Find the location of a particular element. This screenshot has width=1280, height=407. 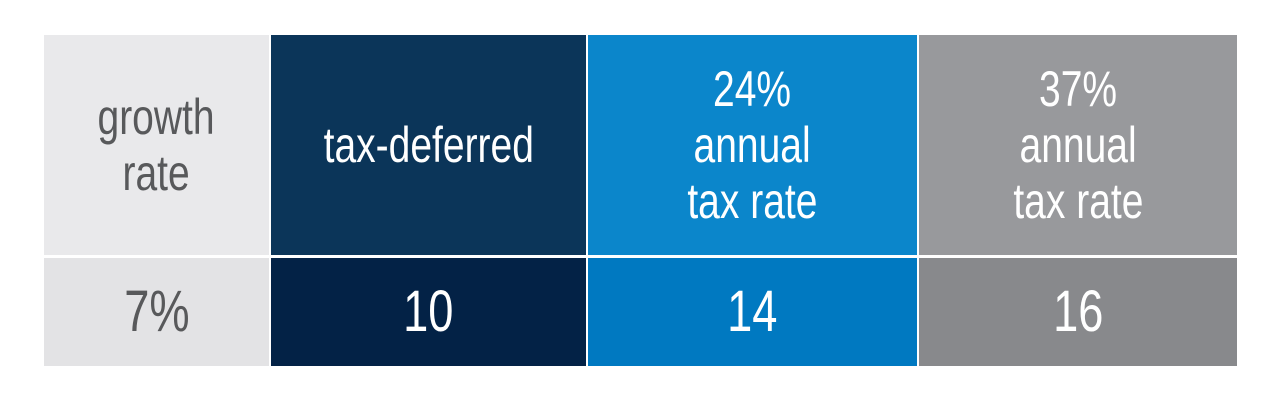

header-24-annual-tax-rate: 24% annual tax rate is located at coordinates (752, 145).